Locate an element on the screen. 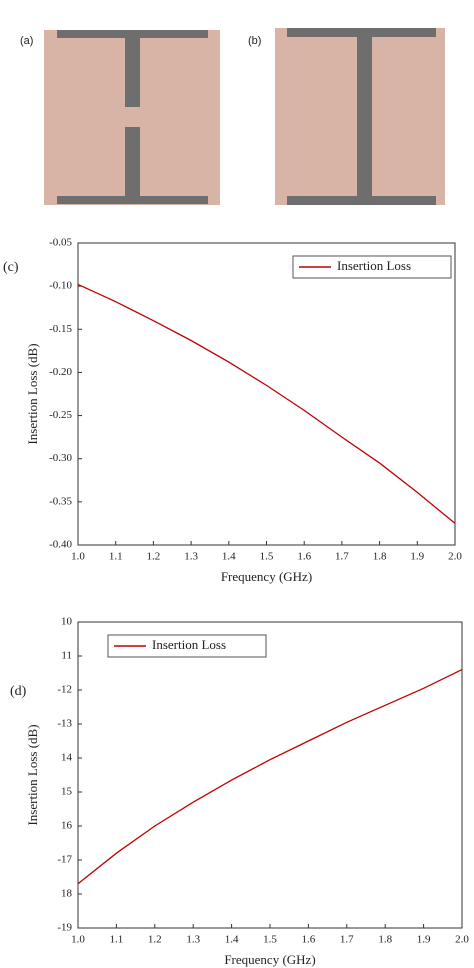 The height and width of the screenshot is (968, 474). y-tick-label: -0.10 is located at coordinates (60, 286).